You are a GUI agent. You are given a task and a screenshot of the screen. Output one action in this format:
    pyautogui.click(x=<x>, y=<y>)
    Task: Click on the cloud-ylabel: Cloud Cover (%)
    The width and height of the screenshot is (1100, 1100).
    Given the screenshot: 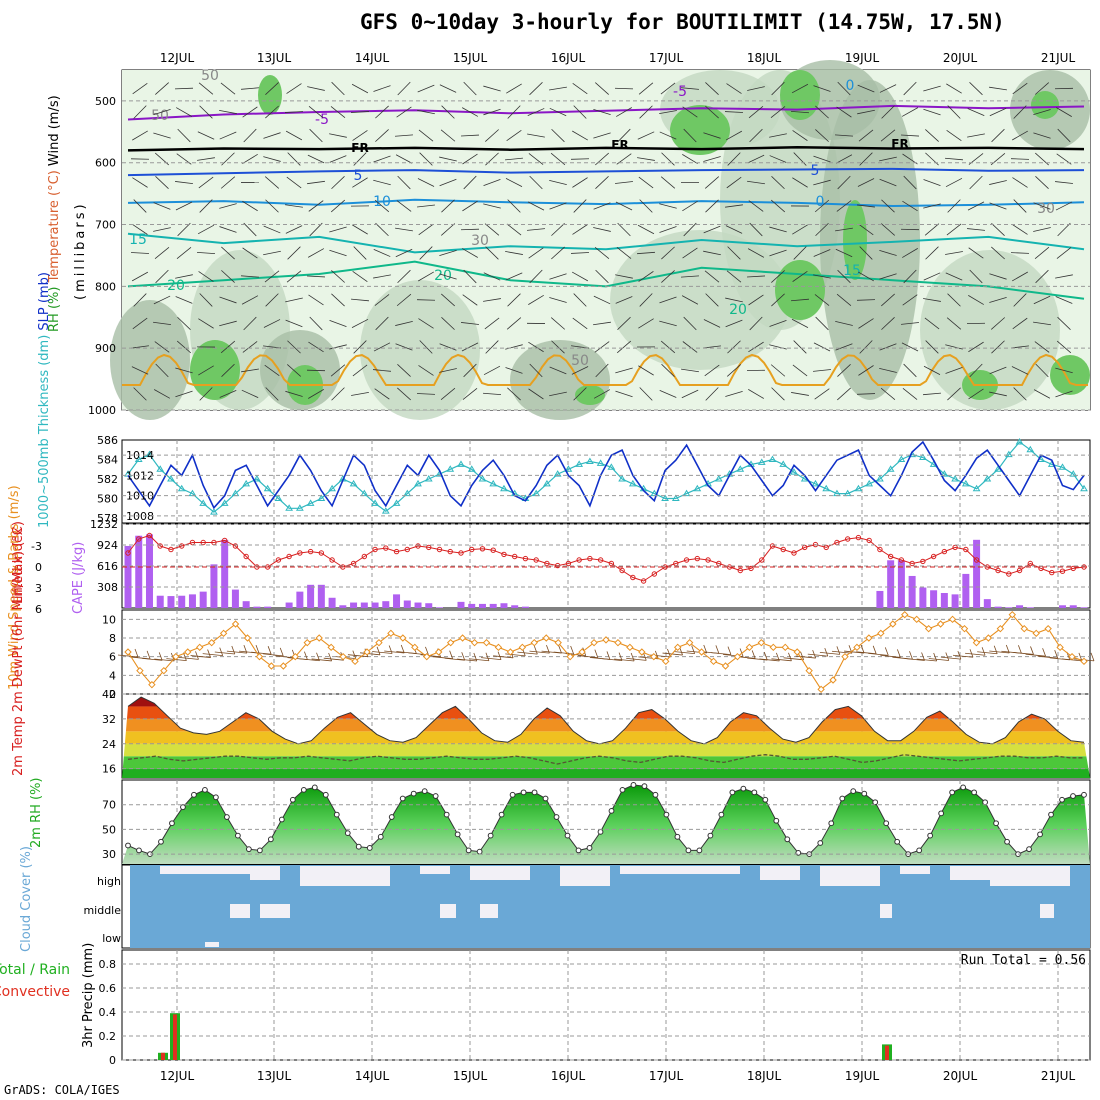 What is the action you would take?
    pyautogui.click(x=26, y=899)
    